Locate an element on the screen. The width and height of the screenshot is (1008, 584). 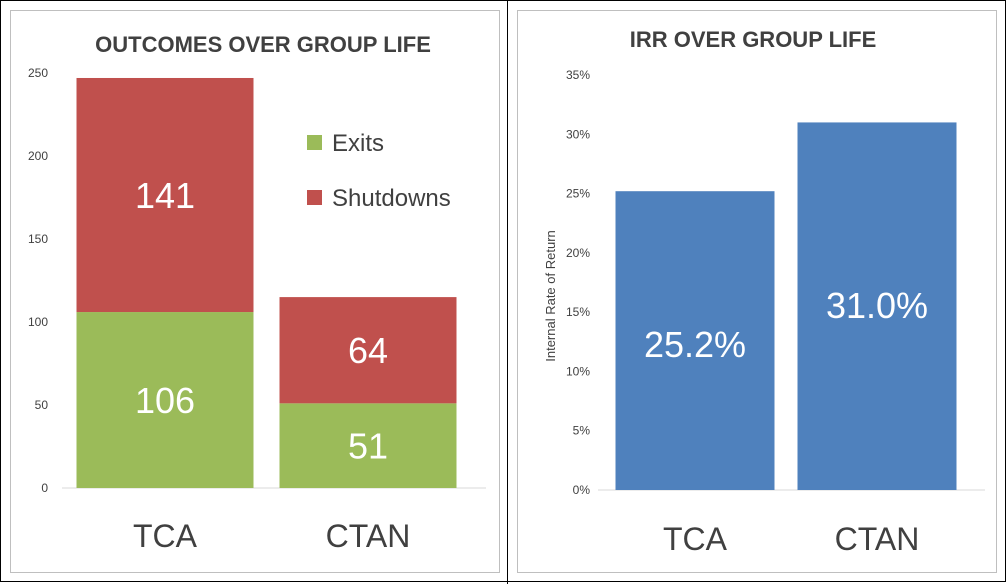
right-y-tick-label: 15% is located at coordinates (578, 312).